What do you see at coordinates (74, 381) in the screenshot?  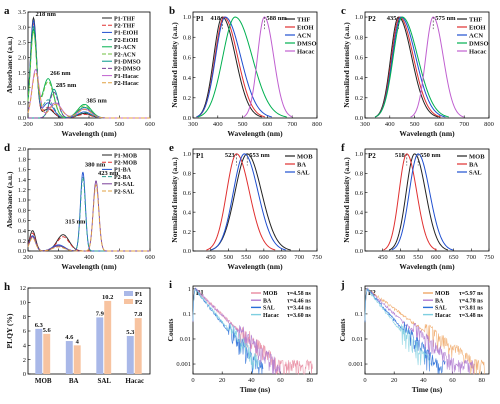 I see `category-label: BA` at bounding box center [74, 381].